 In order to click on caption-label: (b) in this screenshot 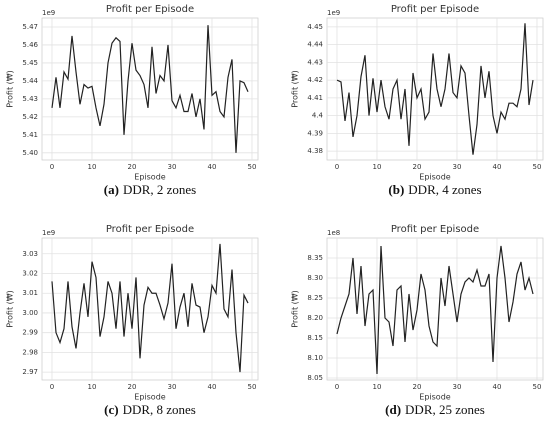, I will do `click(396, 189)`.